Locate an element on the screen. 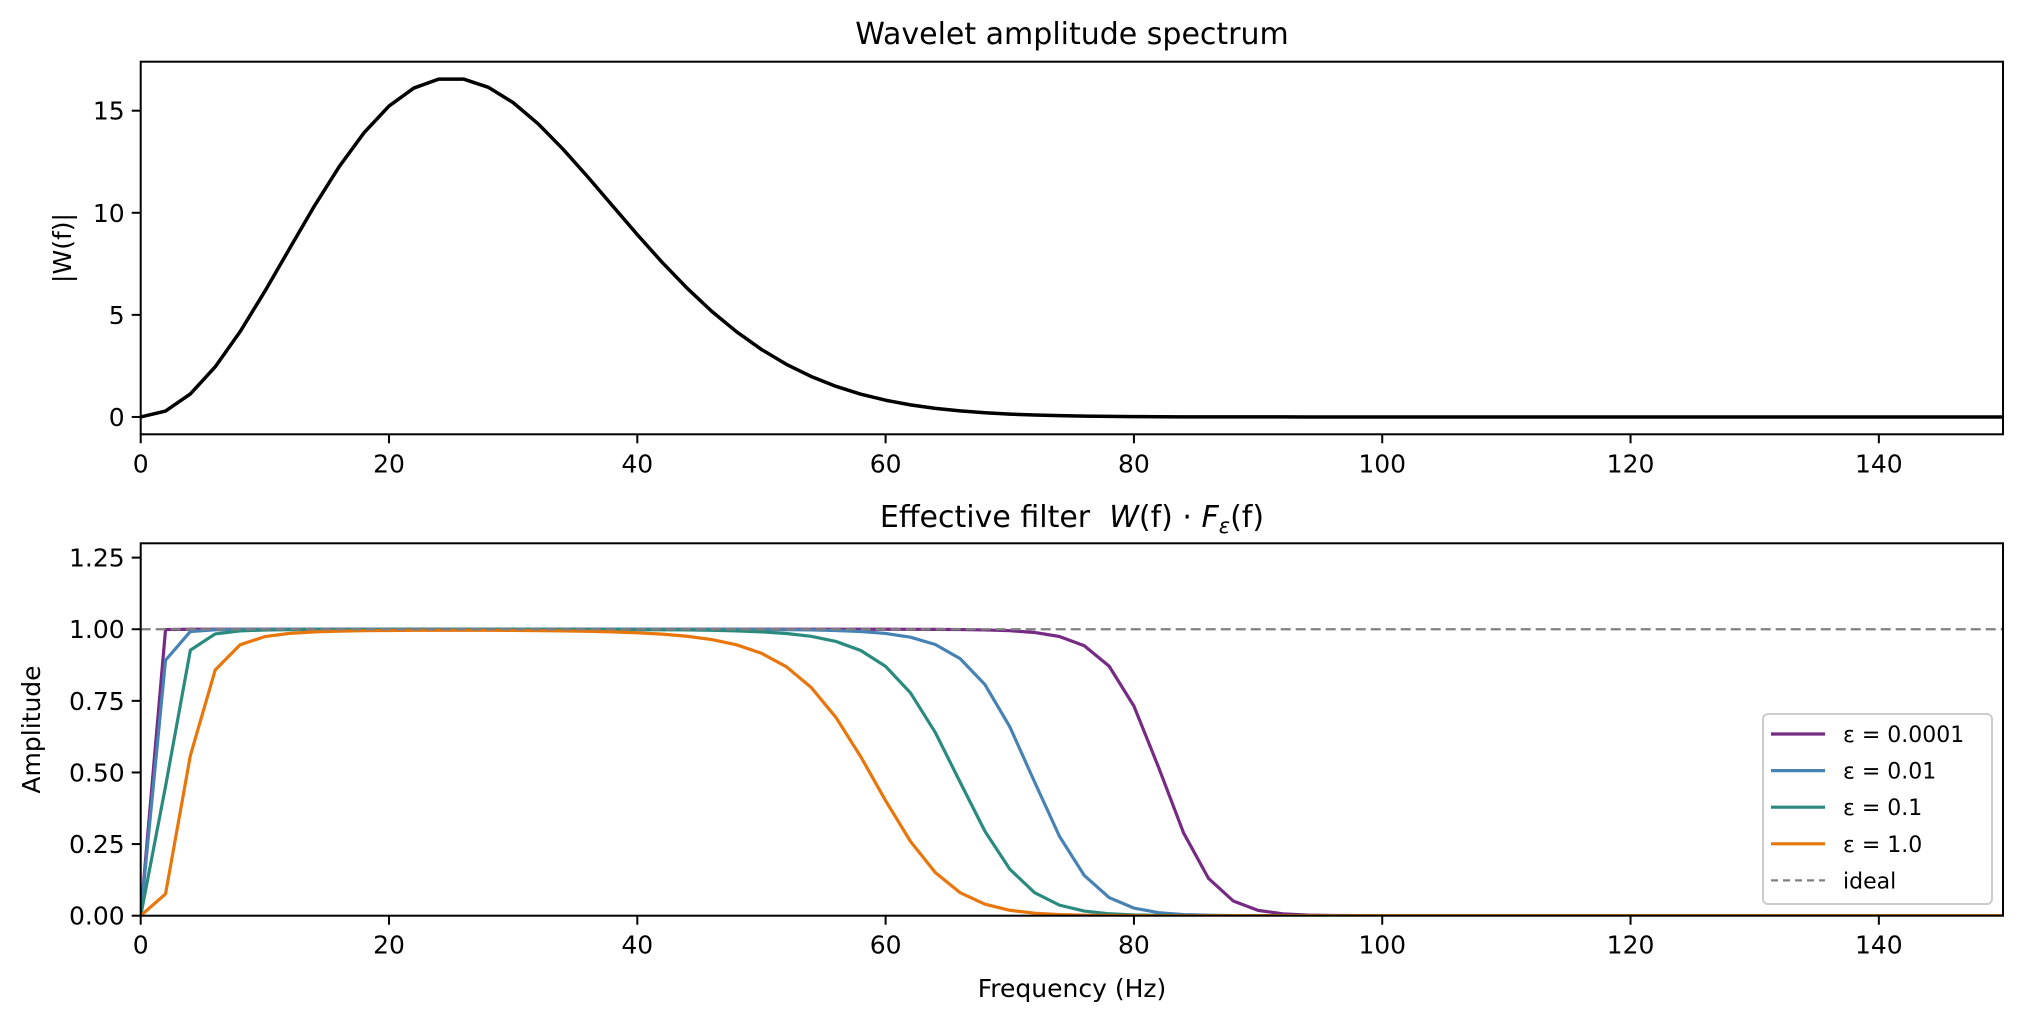 This screenshot has height=1023, width=2023. y-tick-label: 0.75 is located at coordinates (97, 701).